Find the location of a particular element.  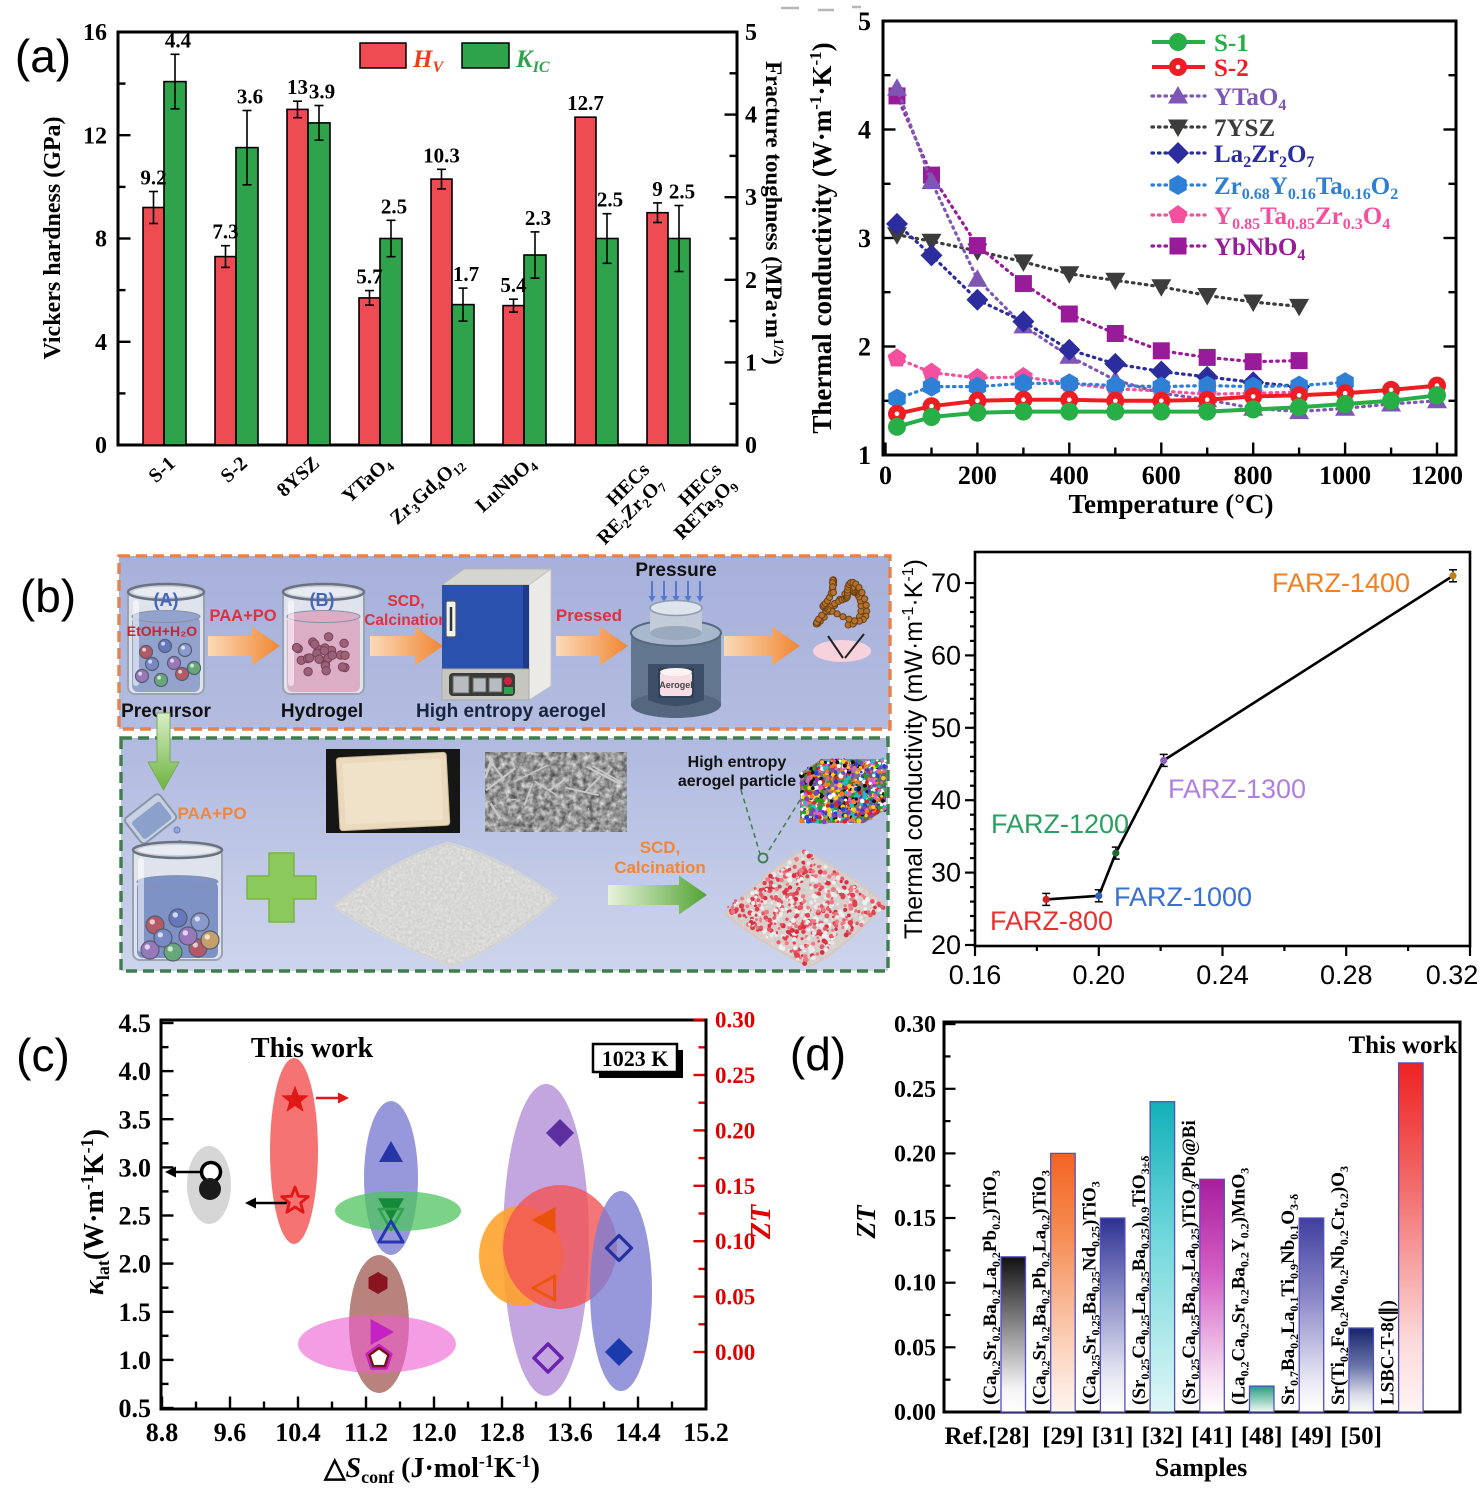

svg-text: 13 is located at coordinates (297, 87).